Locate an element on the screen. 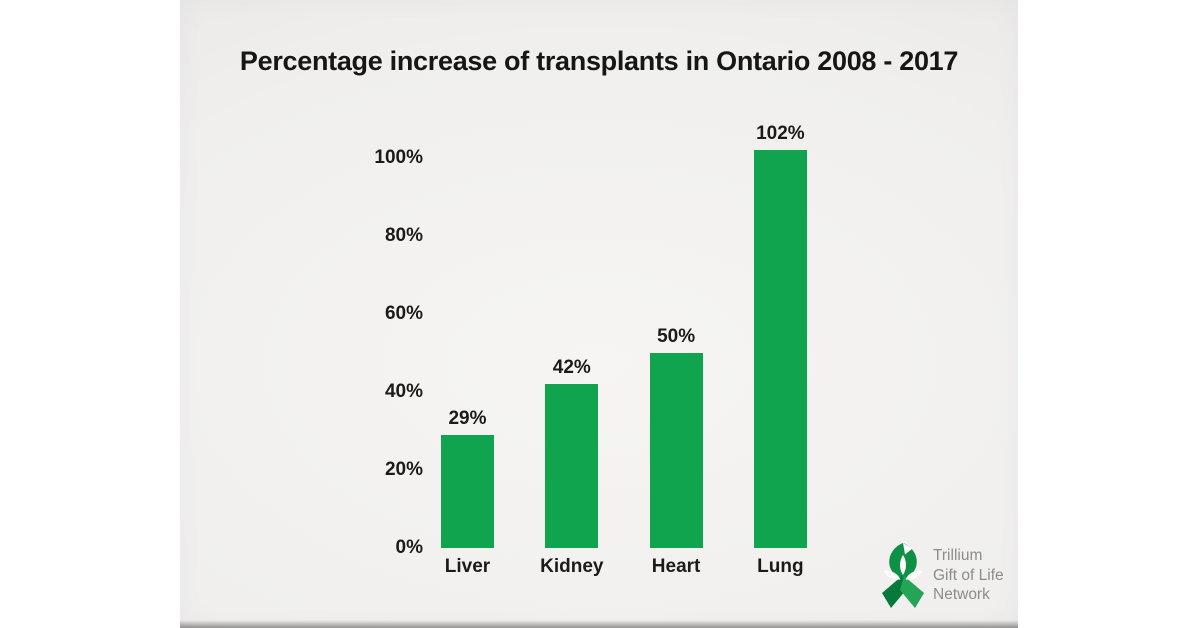 The height and width of the screenshot is (628, 1199). y-tick-20: 20% is located at coordinates (403, 469).